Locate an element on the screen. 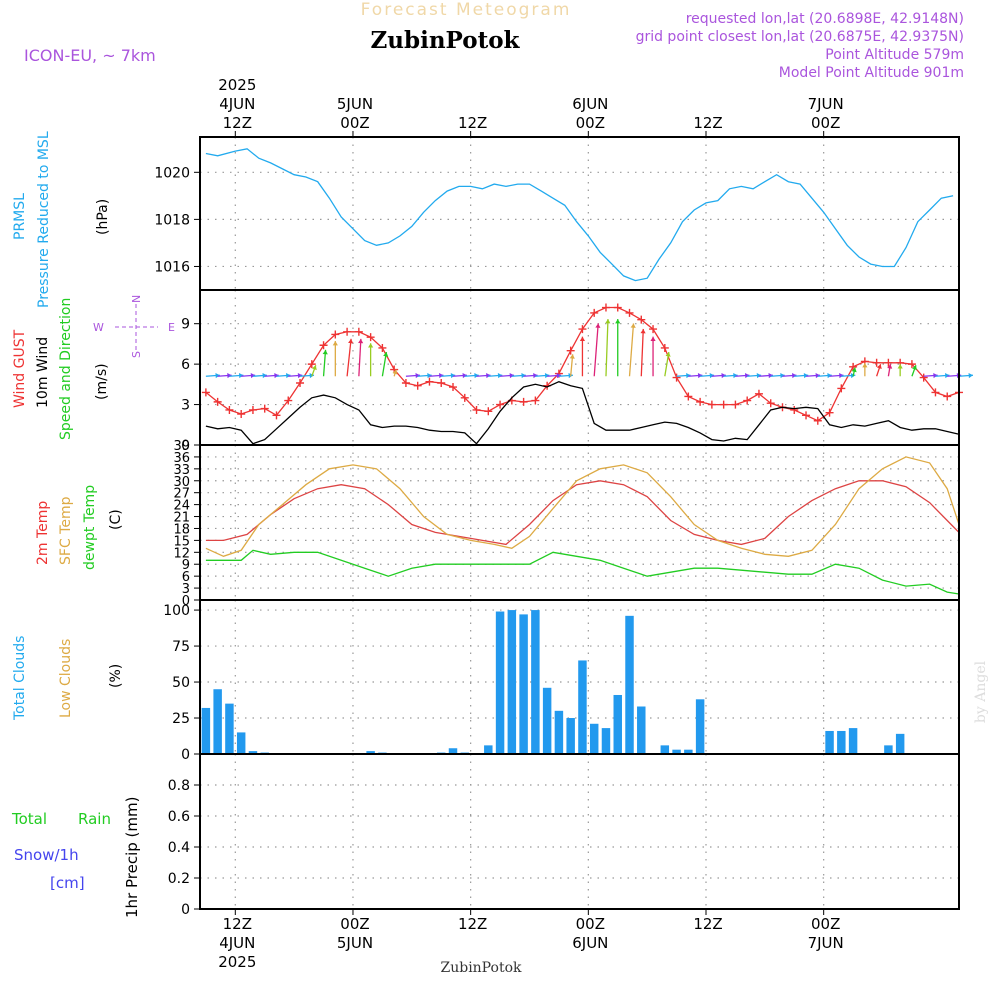  y-tick-label: 15 is located at coordinates (181, 541).